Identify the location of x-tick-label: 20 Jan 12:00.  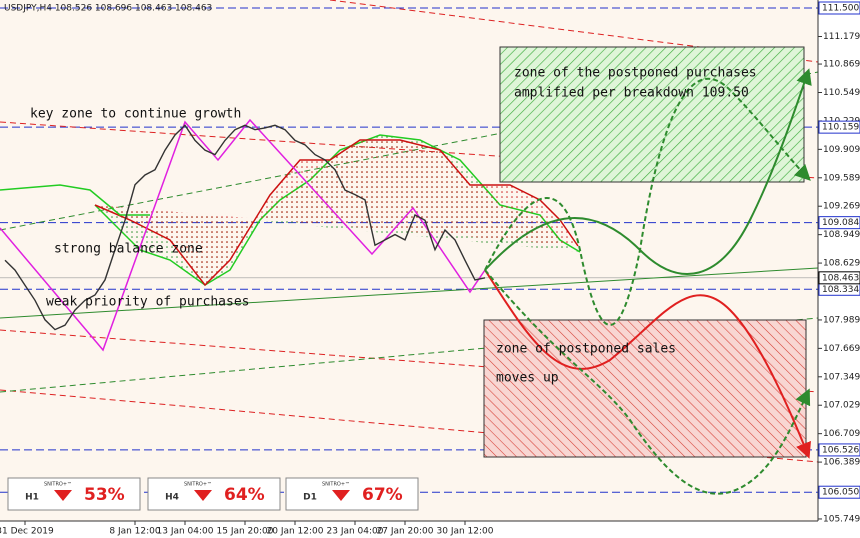
(295, 532).